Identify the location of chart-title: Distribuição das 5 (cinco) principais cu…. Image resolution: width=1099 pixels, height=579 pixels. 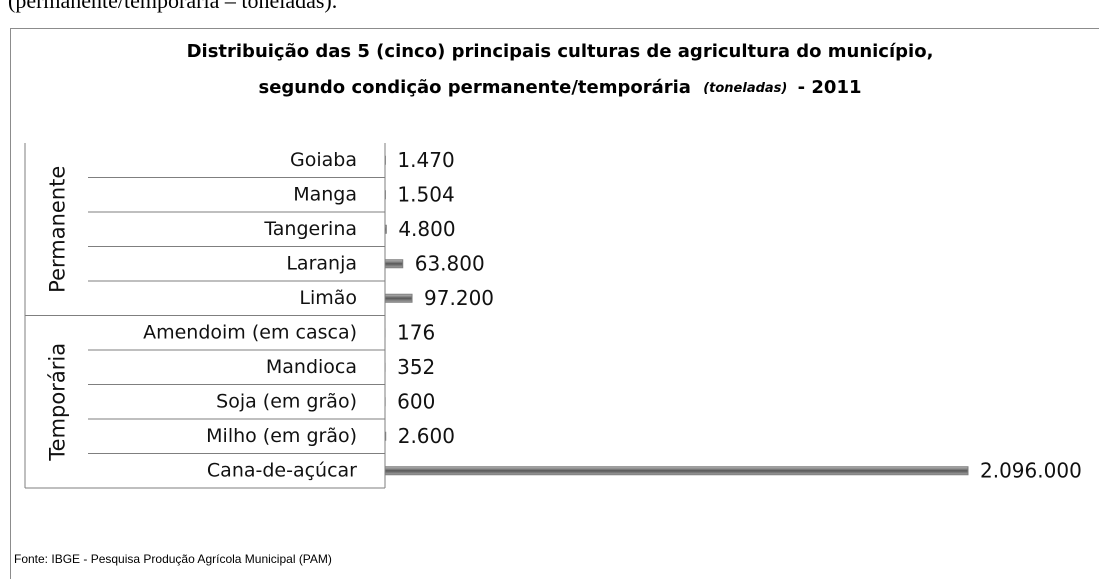
(560, 51).